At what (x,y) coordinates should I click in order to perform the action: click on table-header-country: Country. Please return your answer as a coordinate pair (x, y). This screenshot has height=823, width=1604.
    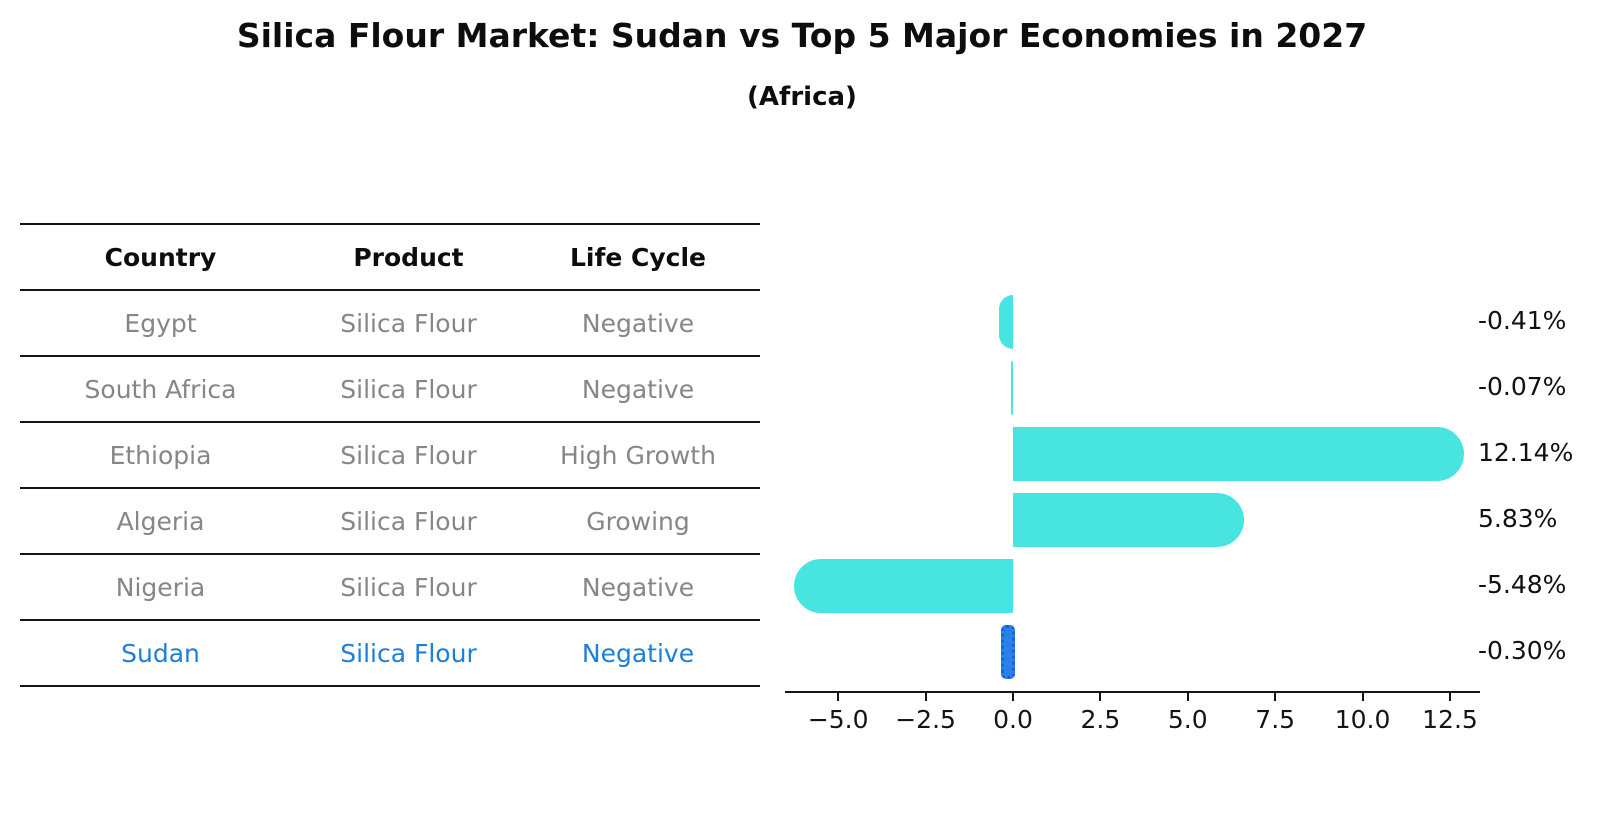
    Looking at the image, I should click on (160, 257).